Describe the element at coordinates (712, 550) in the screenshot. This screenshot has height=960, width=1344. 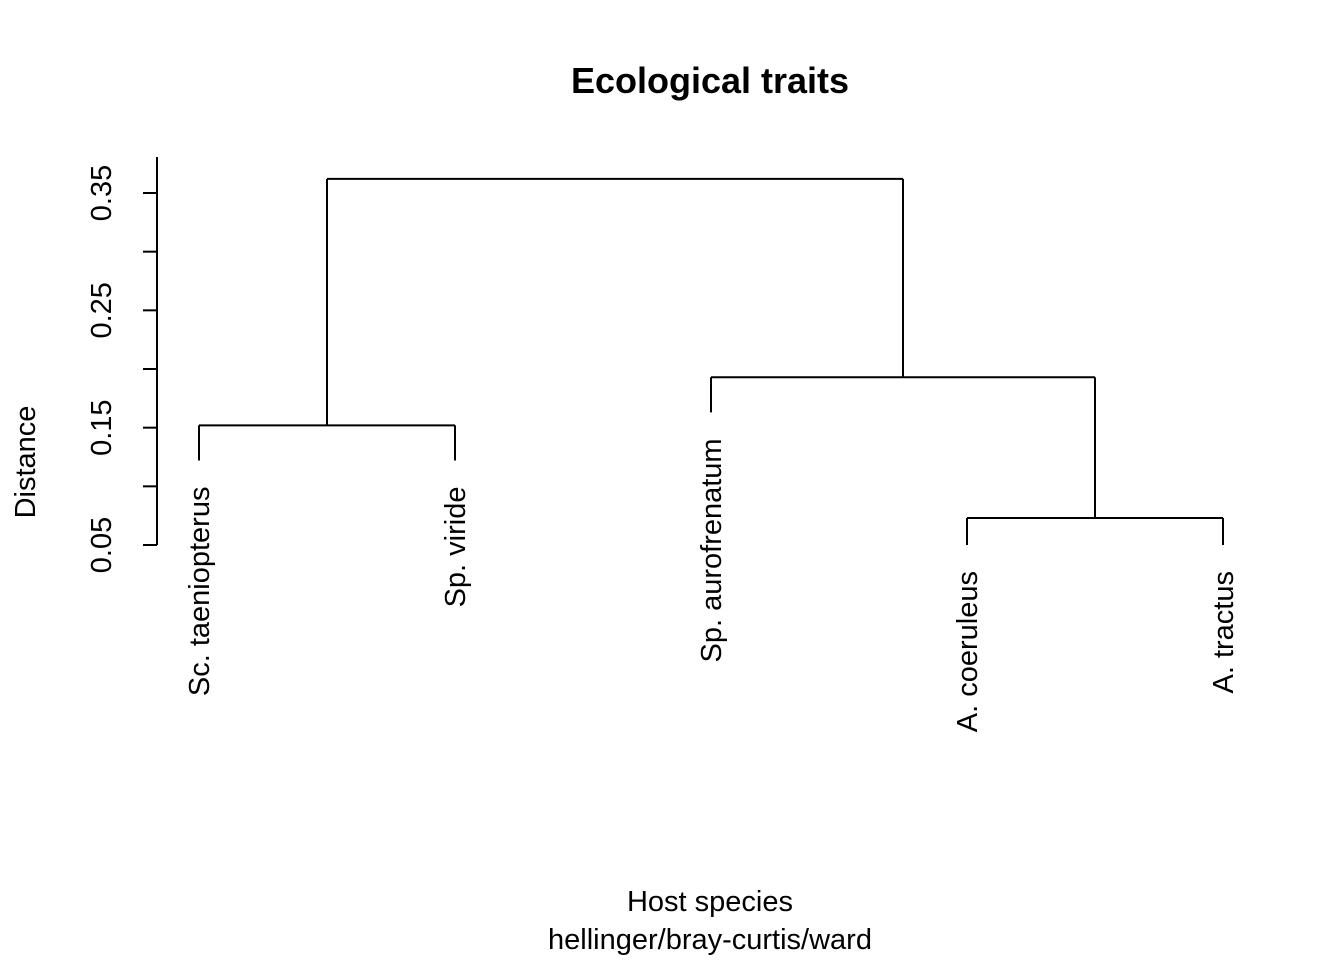
I see `leaf-label: Sp. aurofrenatum` at that location.